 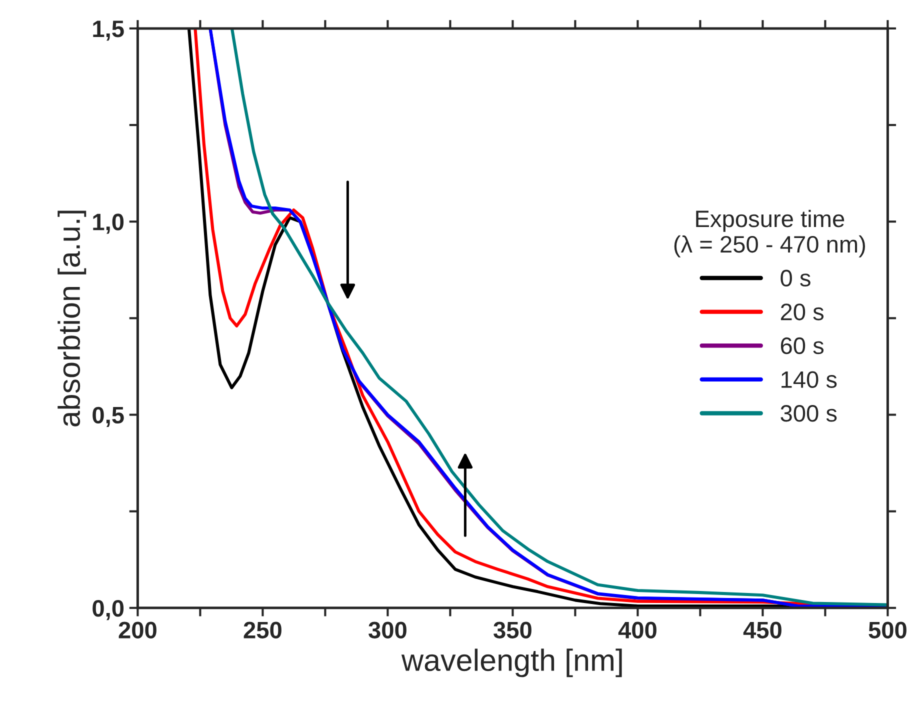 I want to click on y-tick-label: 1,5, so click(x=108, y=30).